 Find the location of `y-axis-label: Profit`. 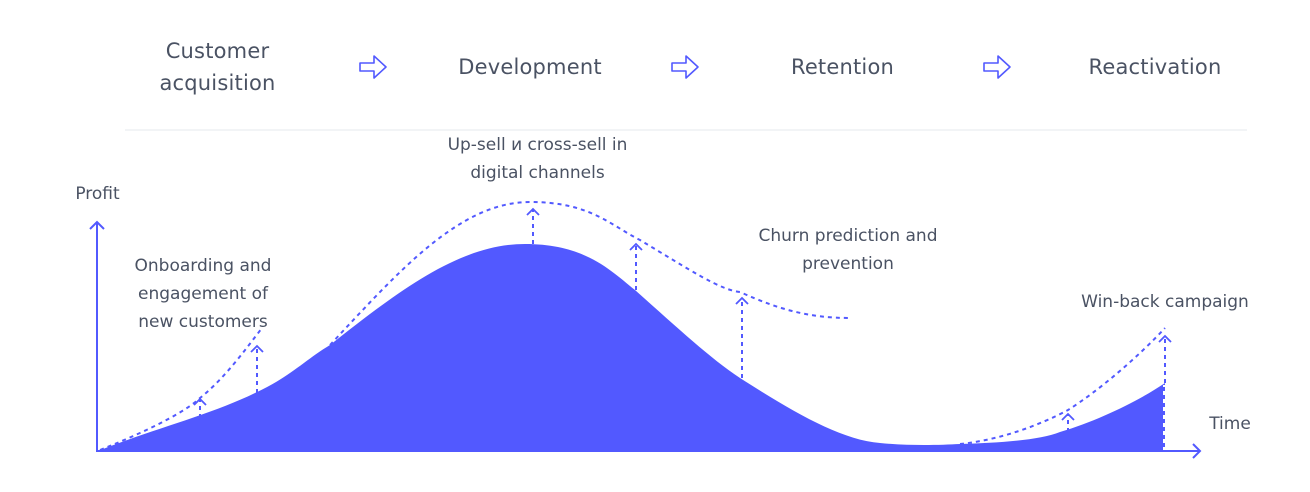

y-axis-label: Profit is located at coordinates (97, 194).